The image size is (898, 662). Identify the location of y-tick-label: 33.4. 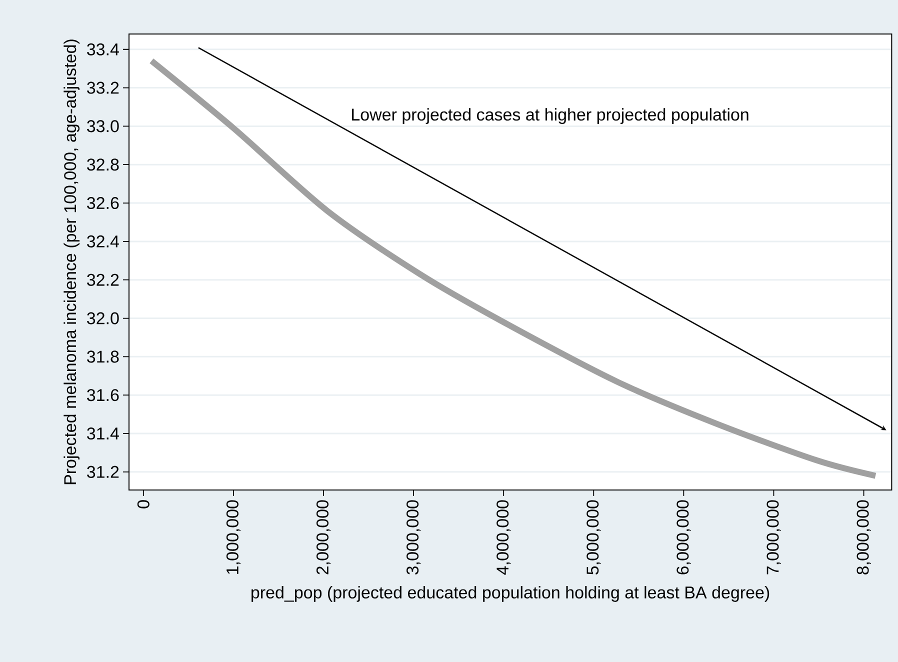
(103, 49).